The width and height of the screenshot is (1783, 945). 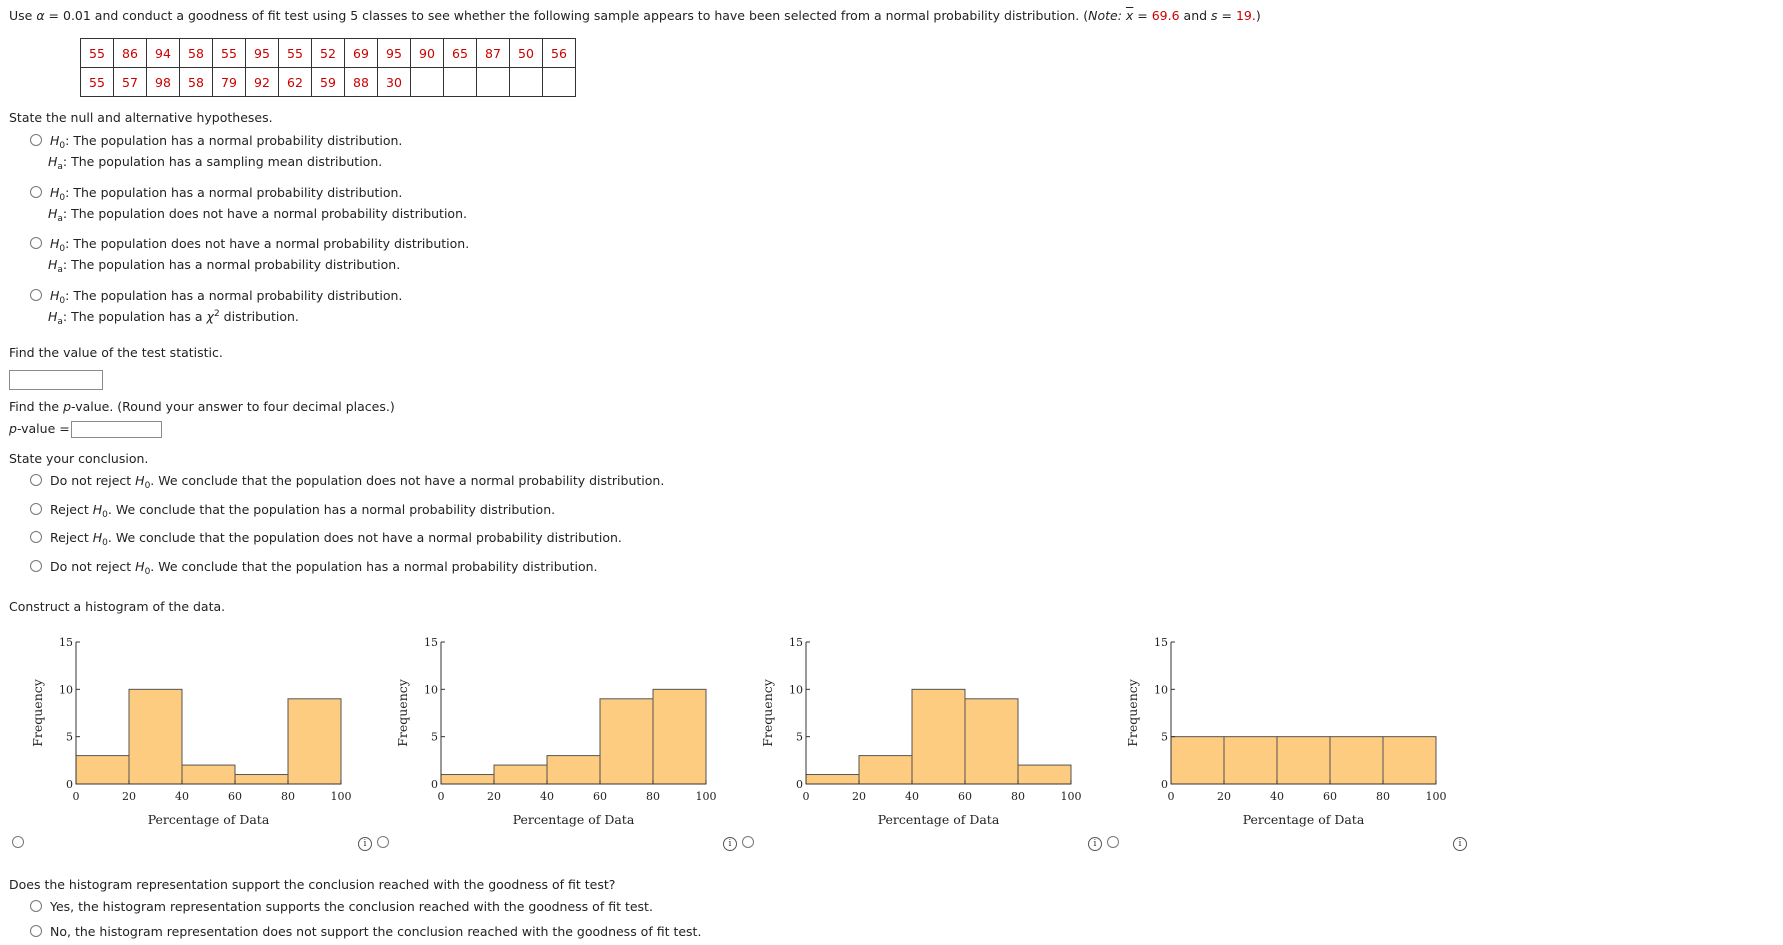 I want to click on data-cell: 65, so click(x=460, y=53).